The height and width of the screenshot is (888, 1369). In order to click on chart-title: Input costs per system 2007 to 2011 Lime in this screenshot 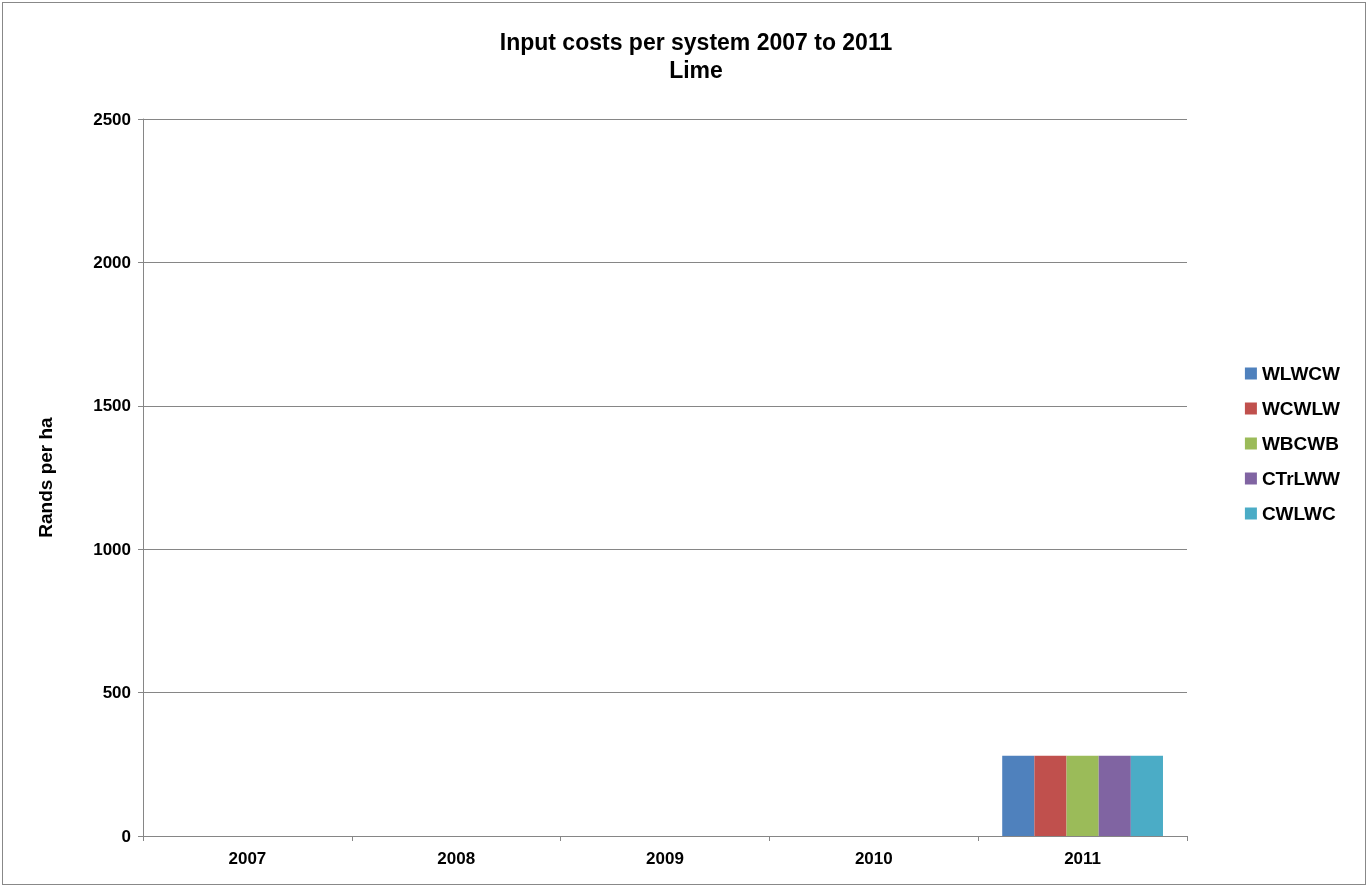, I will do `click(696, 56)`.